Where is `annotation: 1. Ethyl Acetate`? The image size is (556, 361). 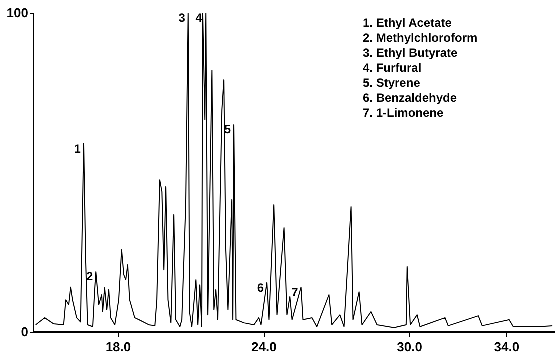 annotation: 1. Ethyl Acetate is located at coordinates (407, 23).